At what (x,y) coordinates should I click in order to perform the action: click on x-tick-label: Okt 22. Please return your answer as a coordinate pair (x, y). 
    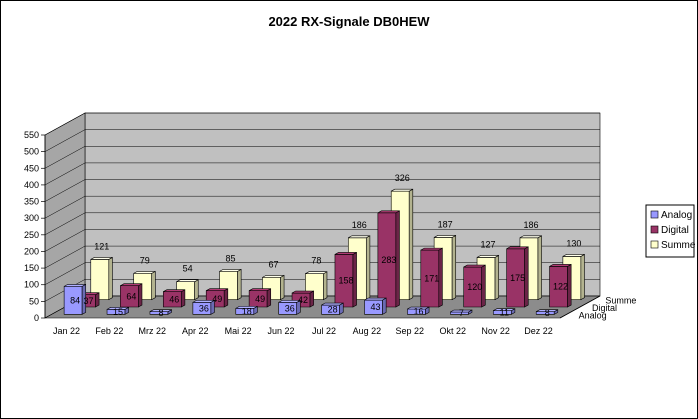
    Looking at the image, I should click on (452, 331).